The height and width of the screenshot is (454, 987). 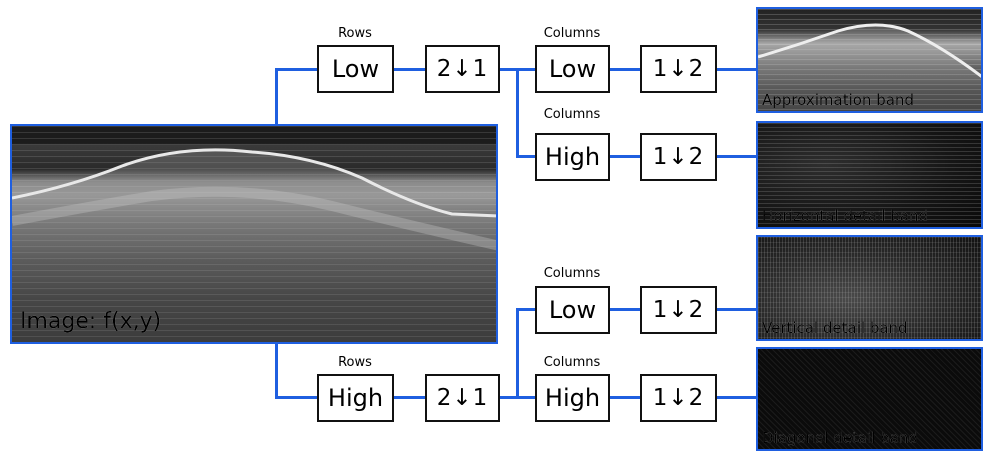 I want to click on diagonal-detail-band-label: Diagonal detail band, so click(x=840, y=438).